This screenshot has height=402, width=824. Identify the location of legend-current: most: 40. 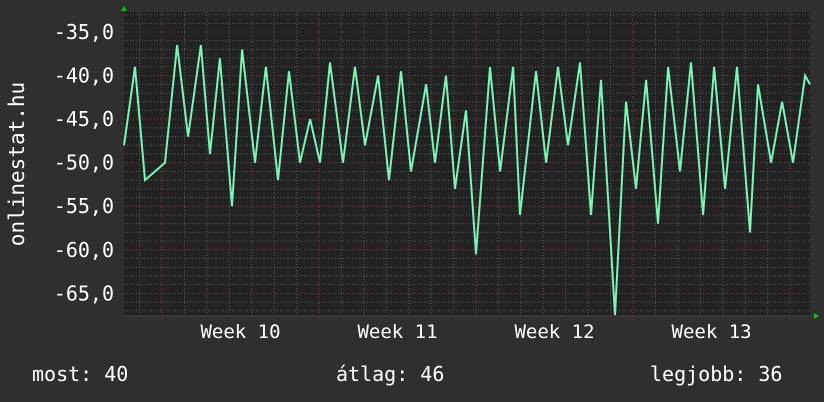
(80, 374).